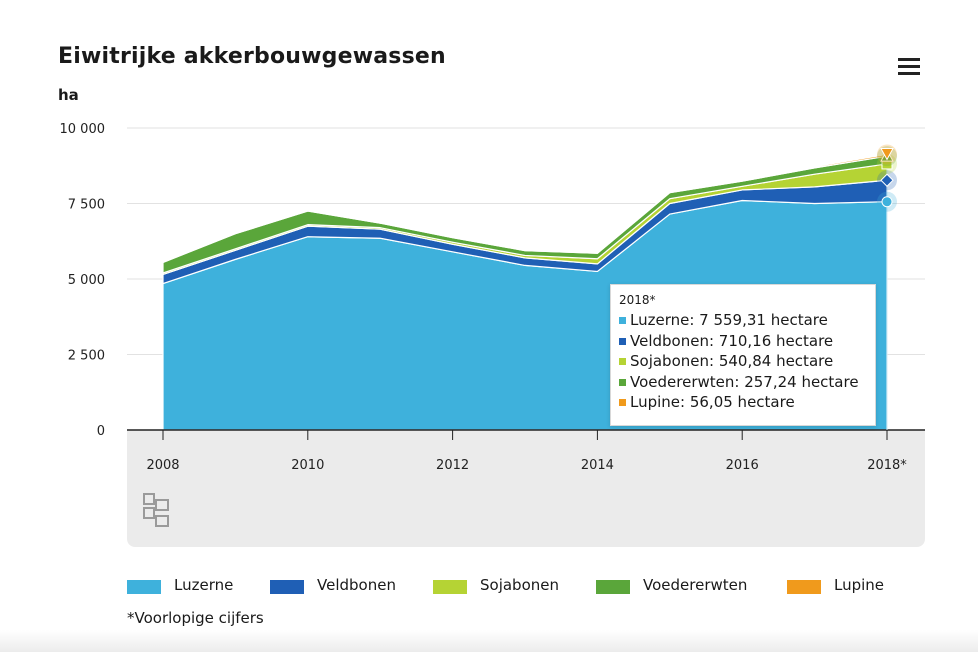 The width and height of the screenshot is (978, 652). What do you see at coordinates (156, 511) in the screenshot?
I see `cbs-logo-icon` at bounding box center [156, 511].